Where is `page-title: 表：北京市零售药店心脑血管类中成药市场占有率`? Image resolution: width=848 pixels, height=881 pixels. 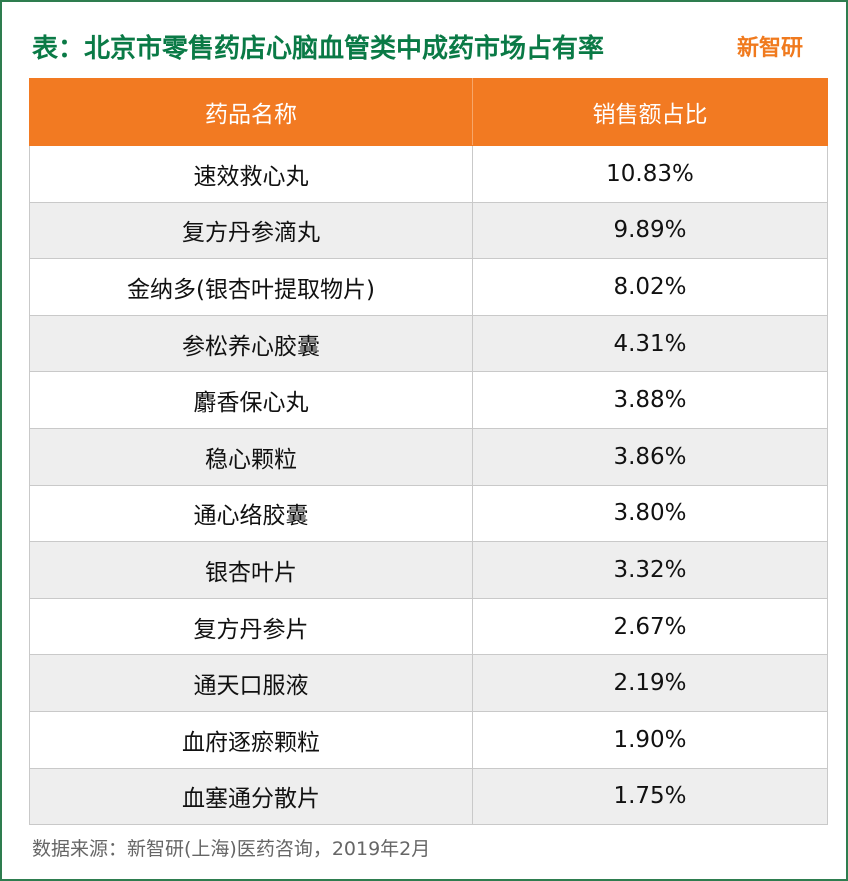 page-title: 表：北京市零售药店心脑血管类中成药市场占有率 is located at coordinates (318, 49).